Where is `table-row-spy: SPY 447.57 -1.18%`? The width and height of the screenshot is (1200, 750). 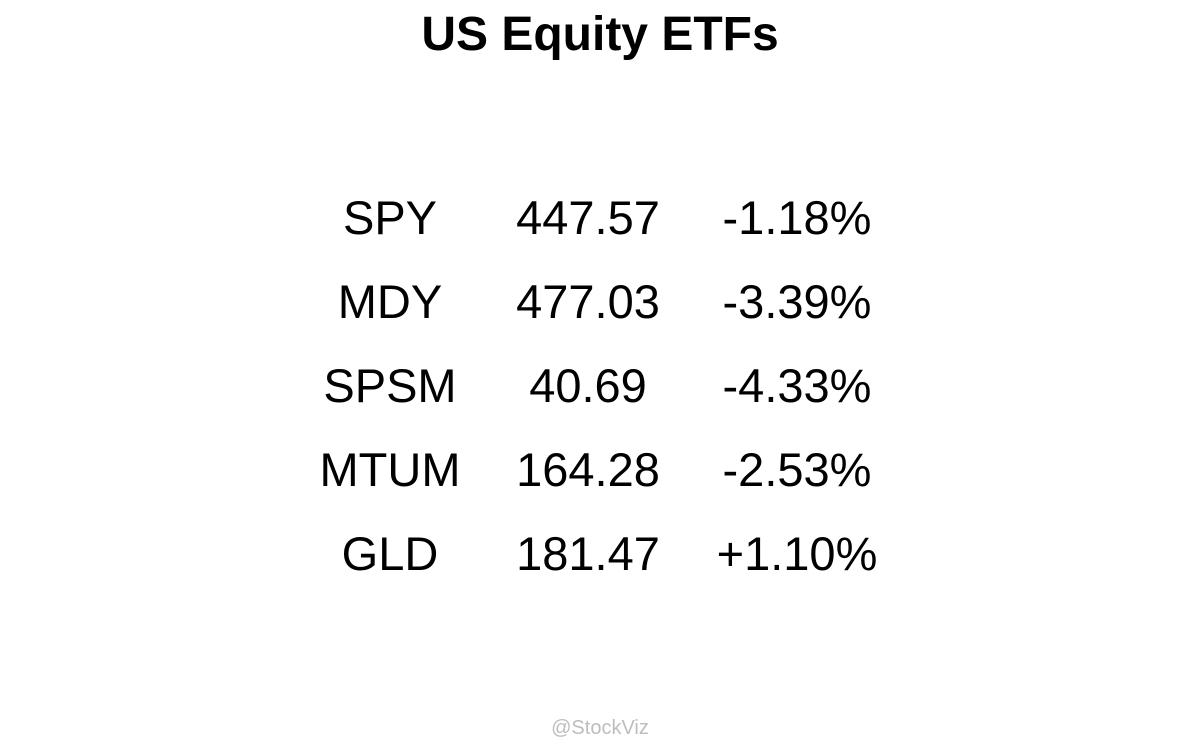 table-row-spy: SPY 447.57 -1.18% is located at coordinates (600, 218).